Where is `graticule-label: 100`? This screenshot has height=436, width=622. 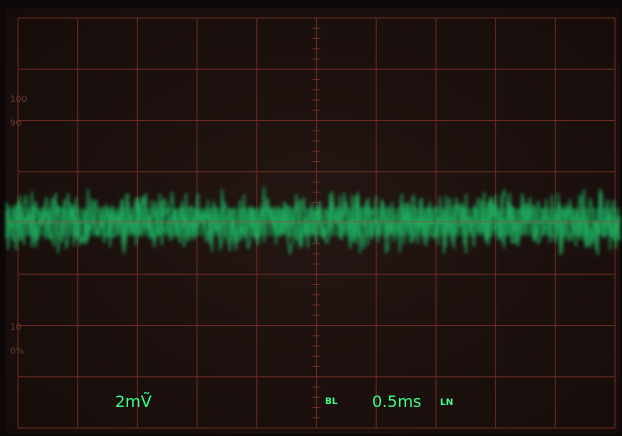 graticule-label: 100 is located at coordinates (18, 100).